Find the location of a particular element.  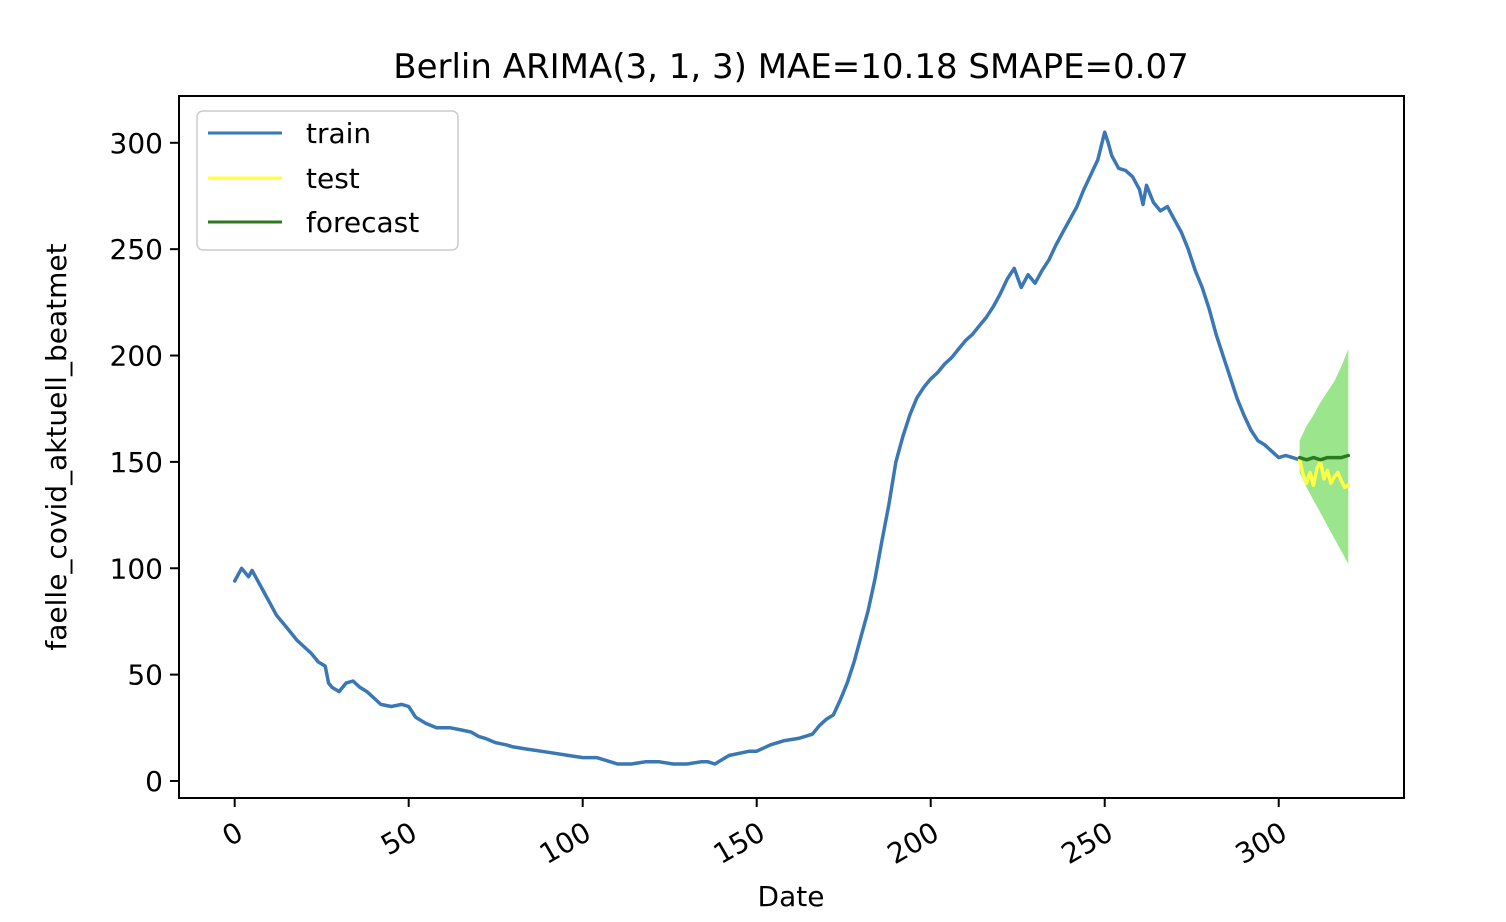

y-tick-label: 200 is located at coordinates (136, 356).